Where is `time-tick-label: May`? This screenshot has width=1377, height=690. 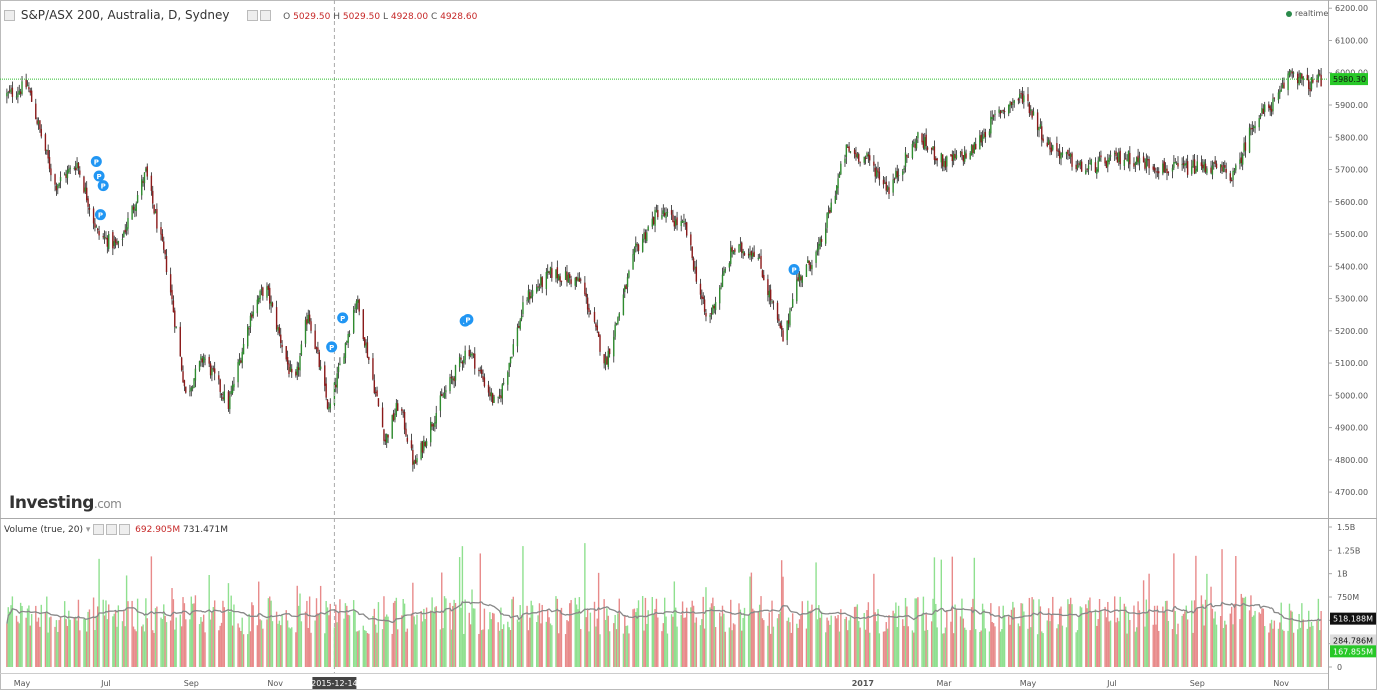 time-tick-label: May is located at coordinates (1028, 683).